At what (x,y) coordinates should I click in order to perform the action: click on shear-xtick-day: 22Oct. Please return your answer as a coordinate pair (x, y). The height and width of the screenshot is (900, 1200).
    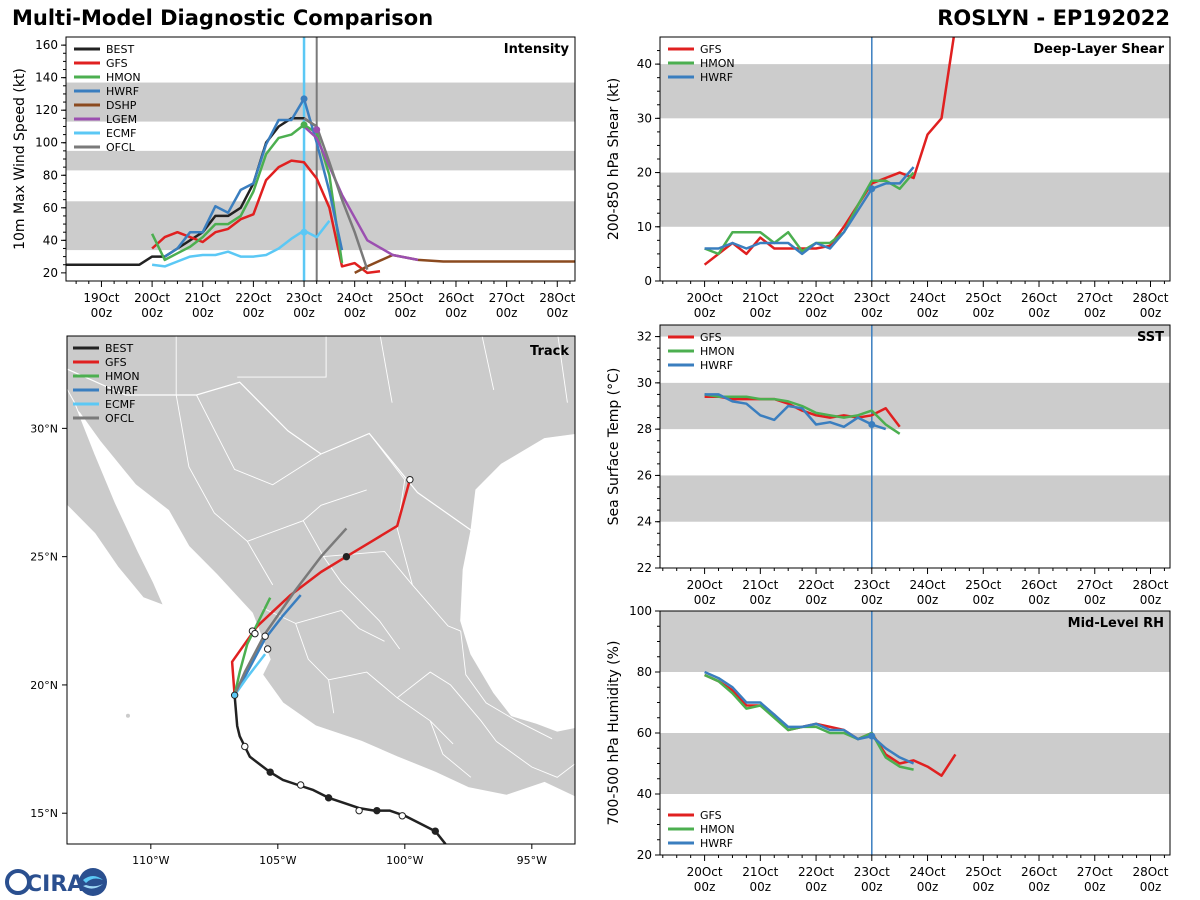
    Looking at the image, I should click on (816, 298).